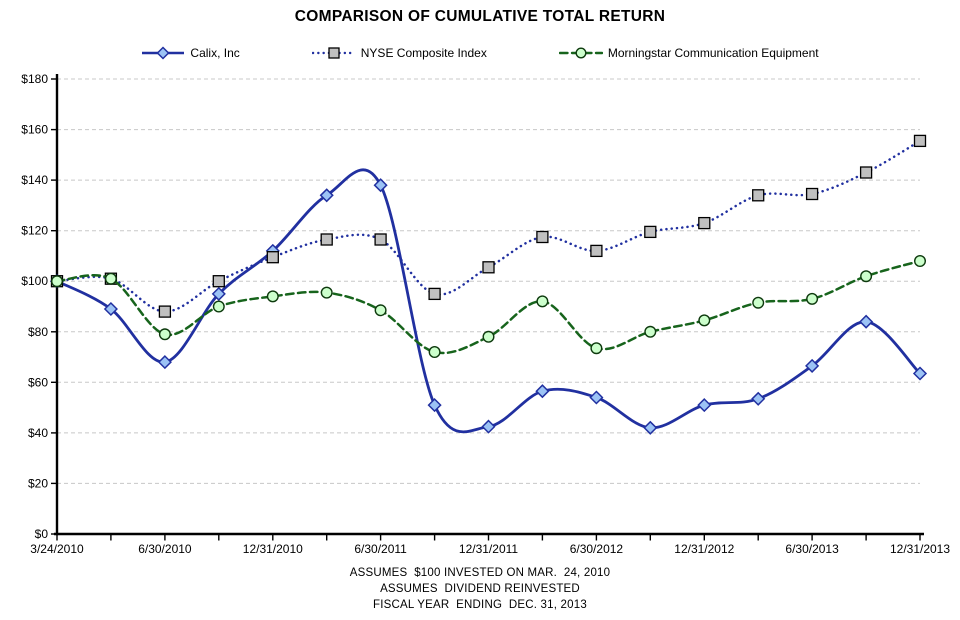  I want to click on y-axis-label: $20, so click(38, 483).